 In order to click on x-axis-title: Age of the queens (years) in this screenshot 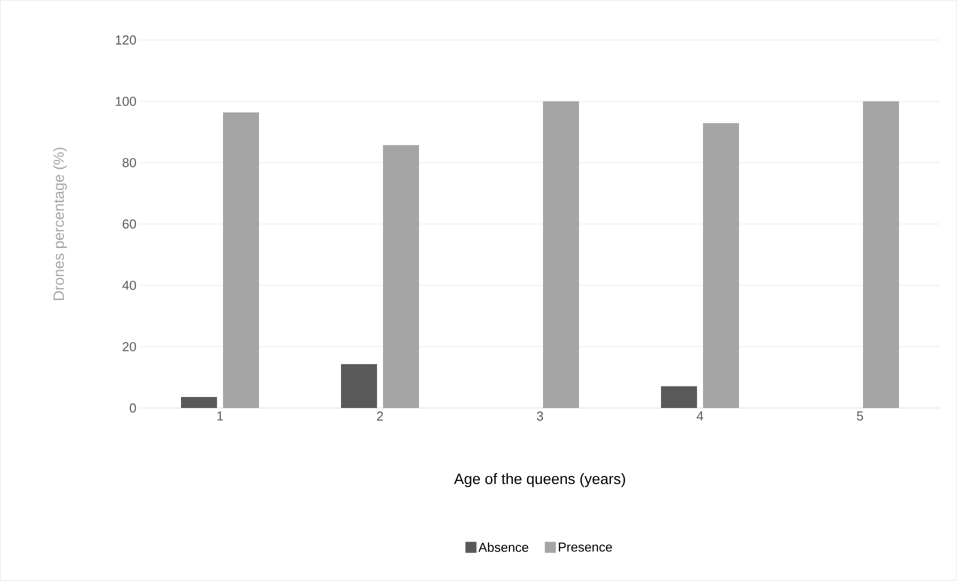, I will do `click(540, 480)`.